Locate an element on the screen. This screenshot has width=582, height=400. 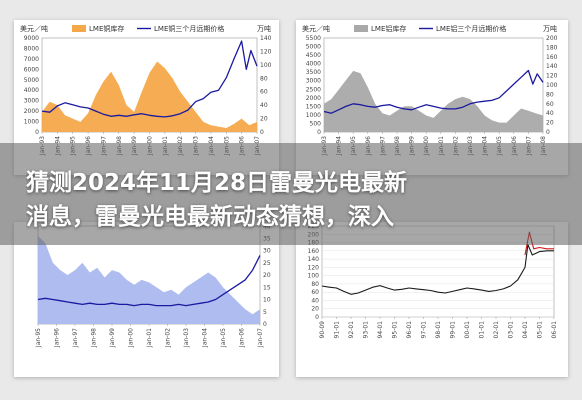
y-tick-label: 60 is located at coordinates (315, 292).